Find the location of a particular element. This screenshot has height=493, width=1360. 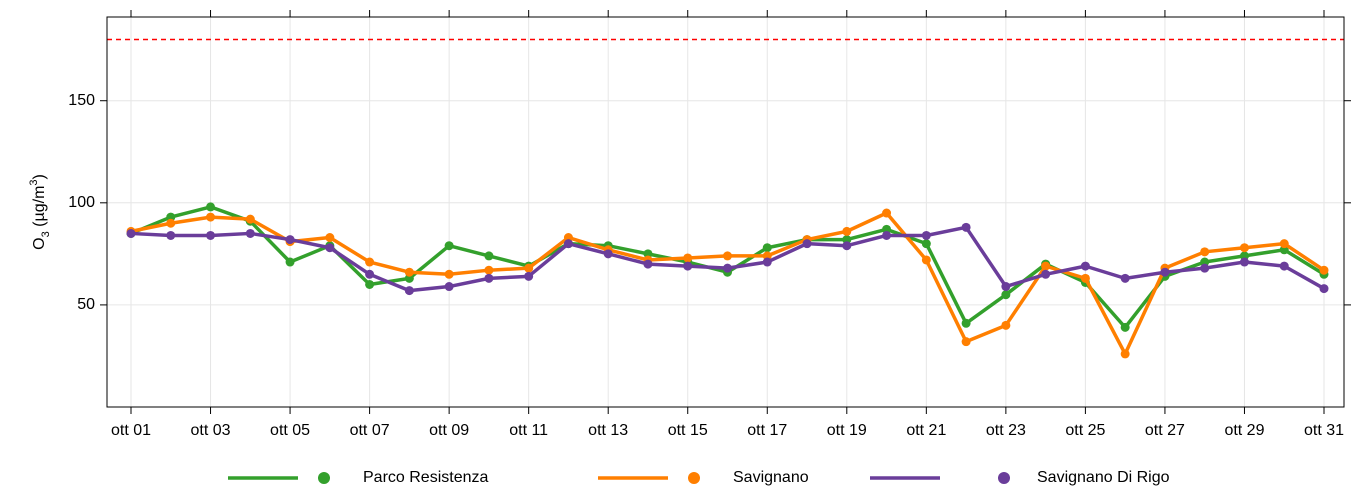

x-tick-label: ott 13 is located at coordinates (608, 430).